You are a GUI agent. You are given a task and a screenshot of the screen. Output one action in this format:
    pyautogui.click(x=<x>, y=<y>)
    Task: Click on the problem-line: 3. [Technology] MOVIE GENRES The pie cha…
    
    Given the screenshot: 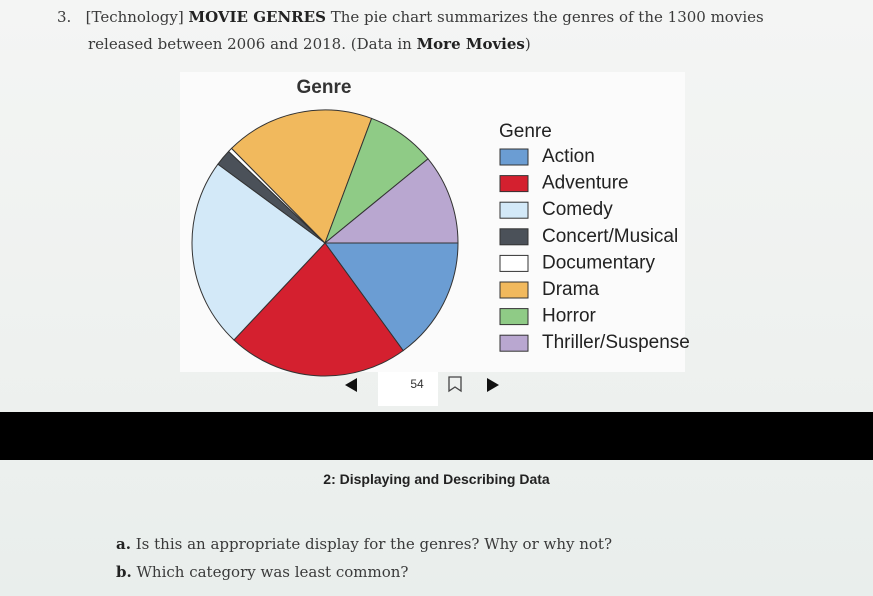 What is the action you would take?
    pyautogui.click(x=410, y=17)
    